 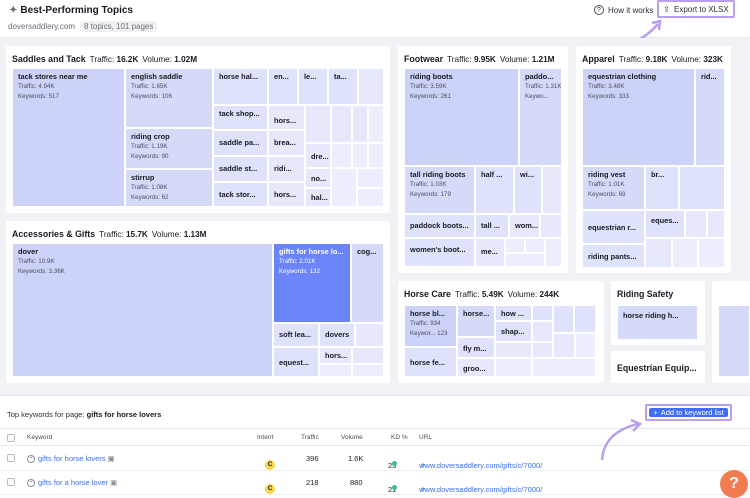 What do you see at coordinates (13, 10) in the screenshot?
I see `sparkle-icon: ✦` at bounding box center [13, 10].